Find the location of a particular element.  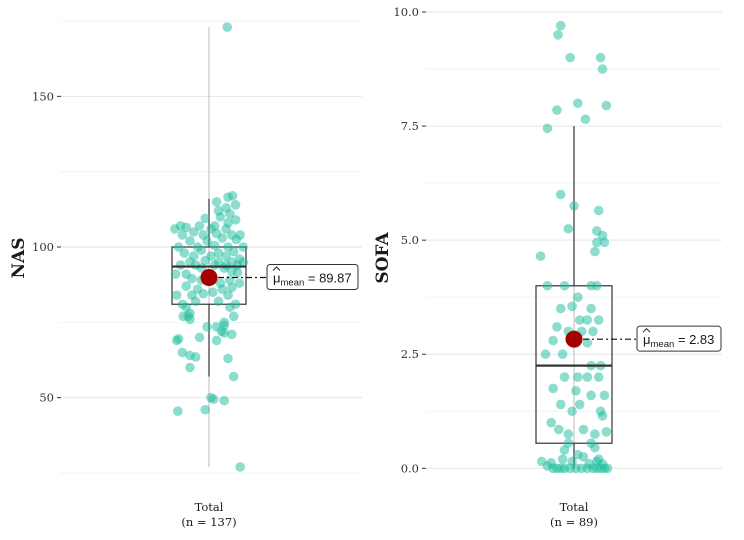

mean-label-text: μmean = 2.83 is located at coordinates (678, 341).